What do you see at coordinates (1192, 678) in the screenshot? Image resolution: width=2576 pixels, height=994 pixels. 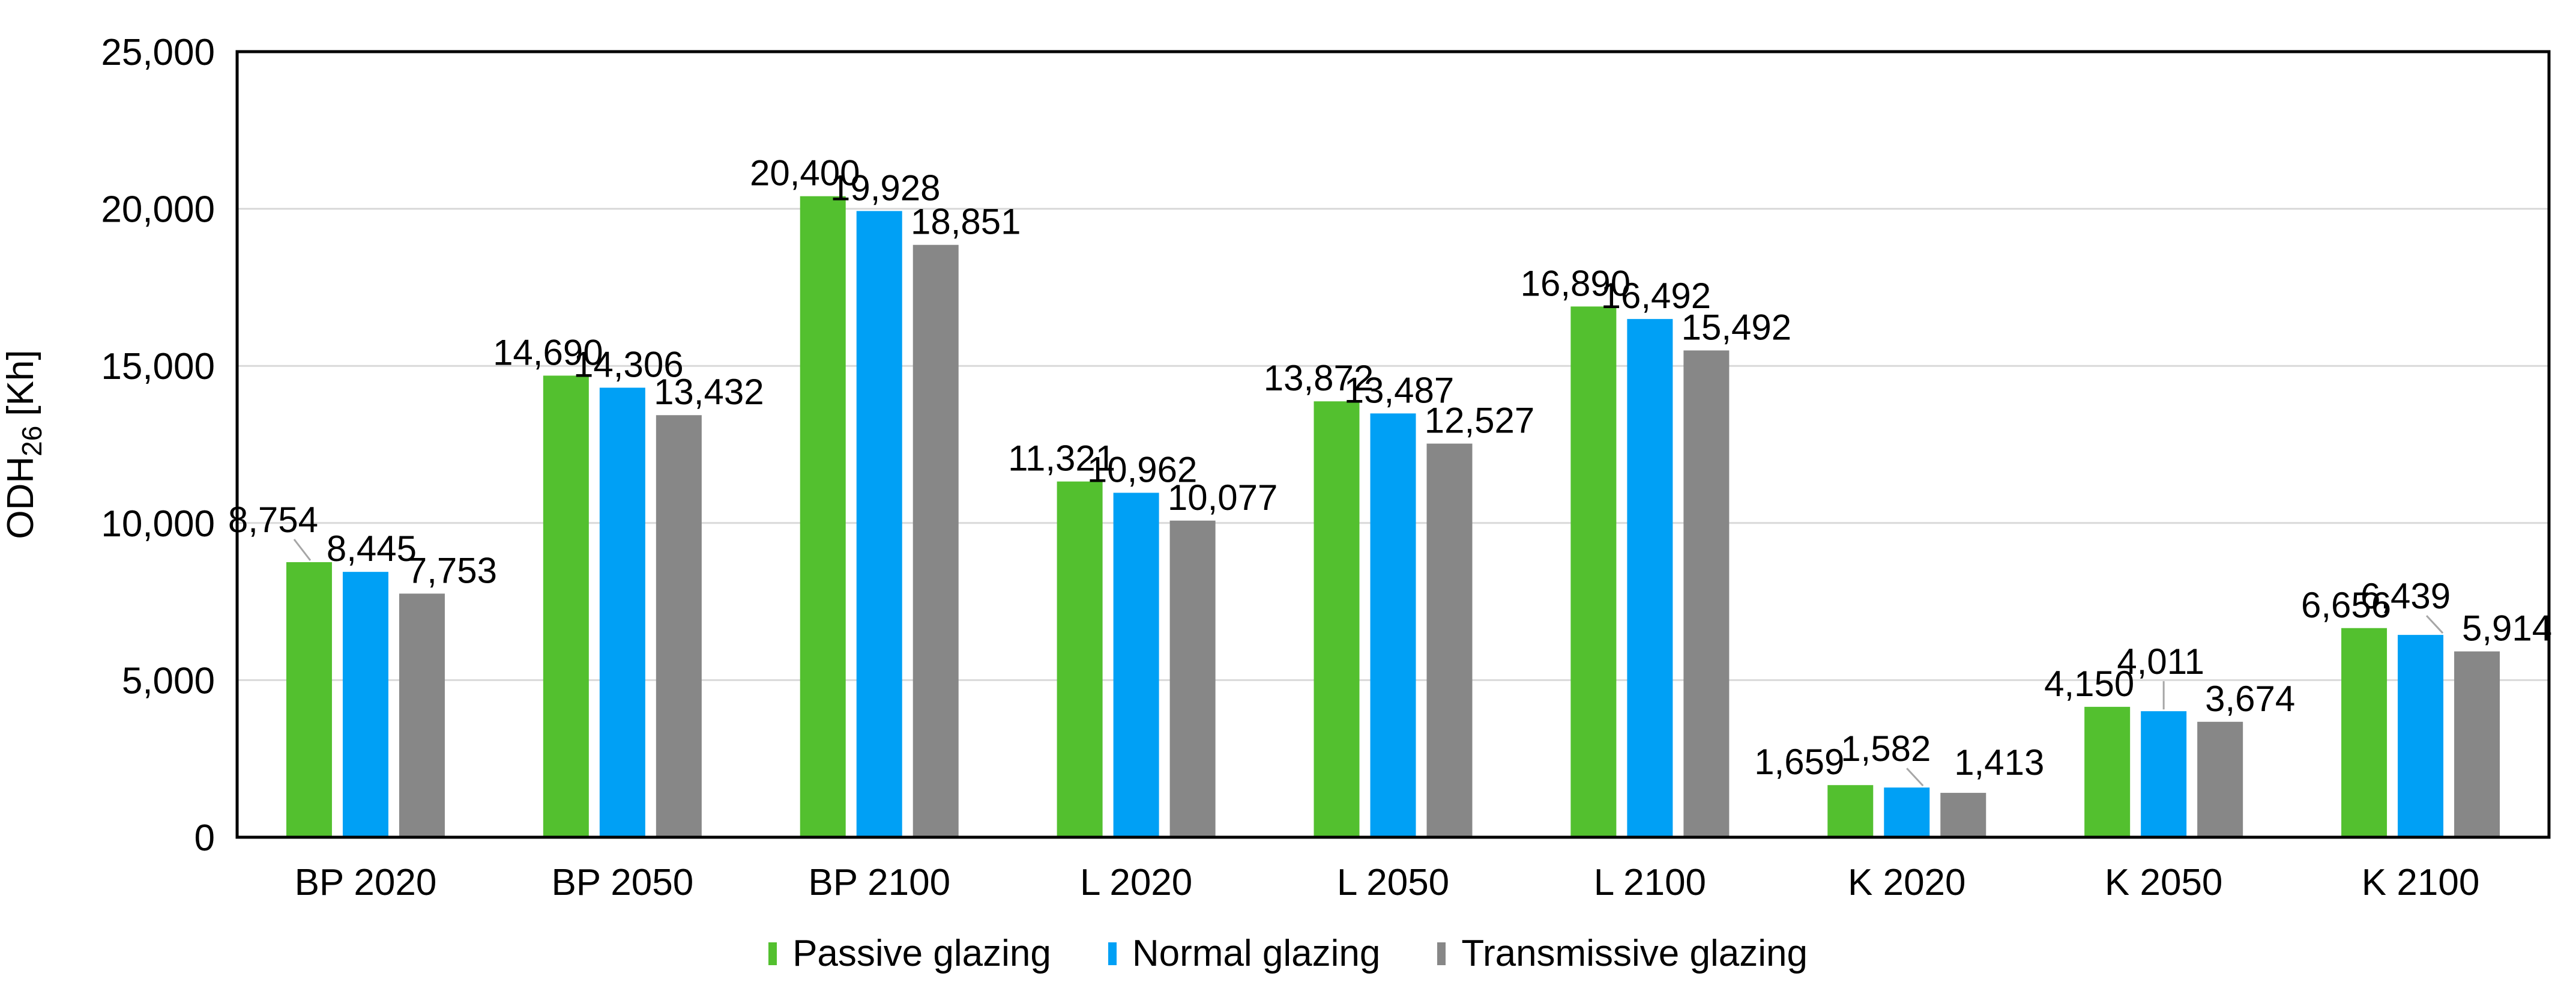 I see `bar-s2-c3` at bounding box center [1192, 678].